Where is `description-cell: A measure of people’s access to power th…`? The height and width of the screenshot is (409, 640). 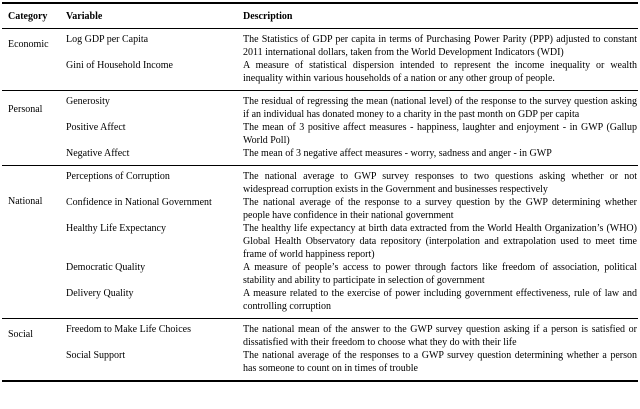
description-cell: A measure of people’s access to power th… is located at coordinates (440, 274).